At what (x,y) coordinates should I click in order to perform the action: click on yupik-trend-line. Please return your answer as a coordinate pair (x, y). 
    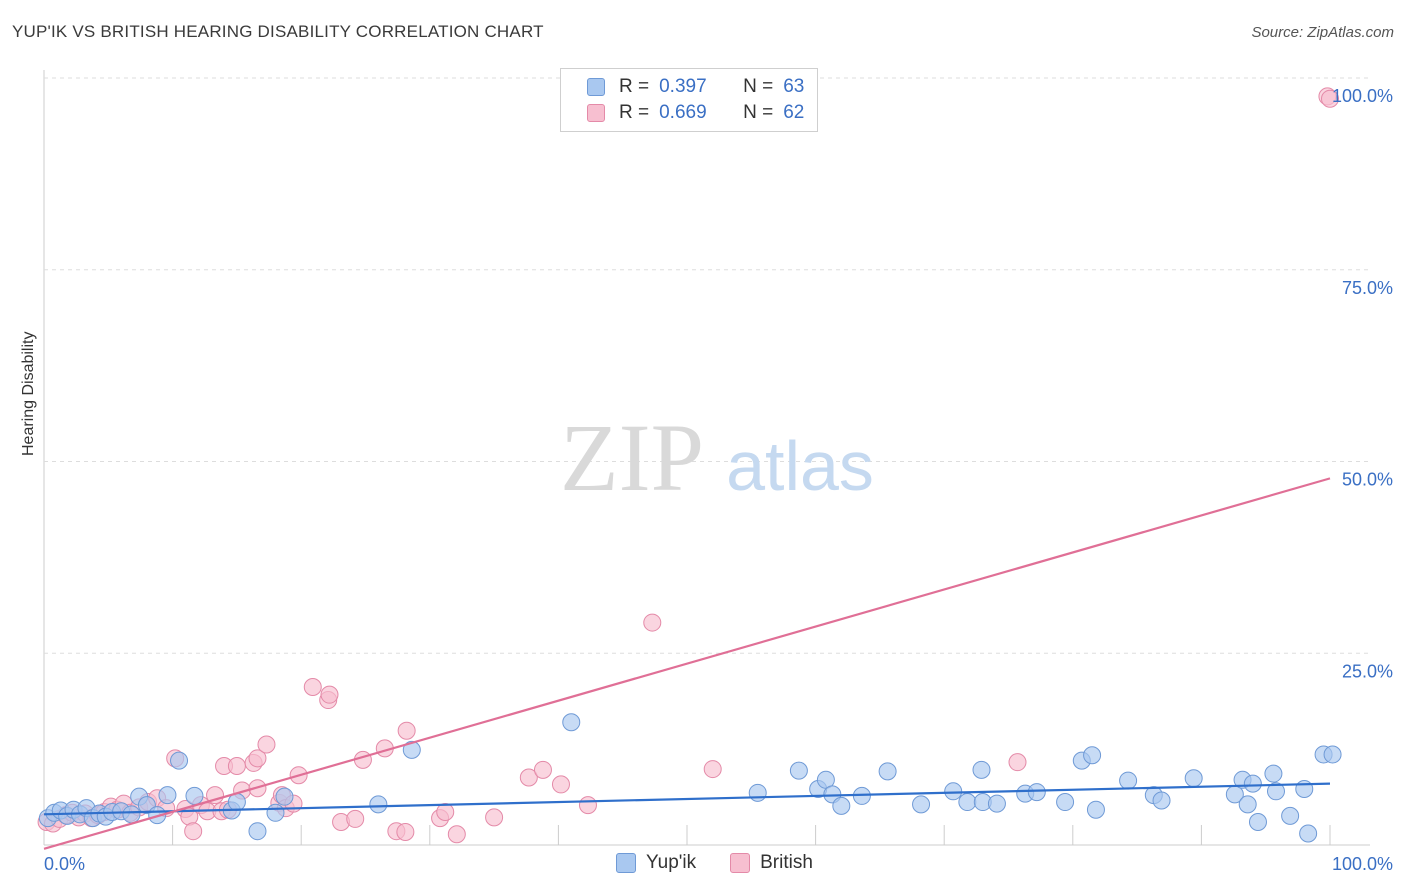
    Looking at the image, I should click on (687, 799).